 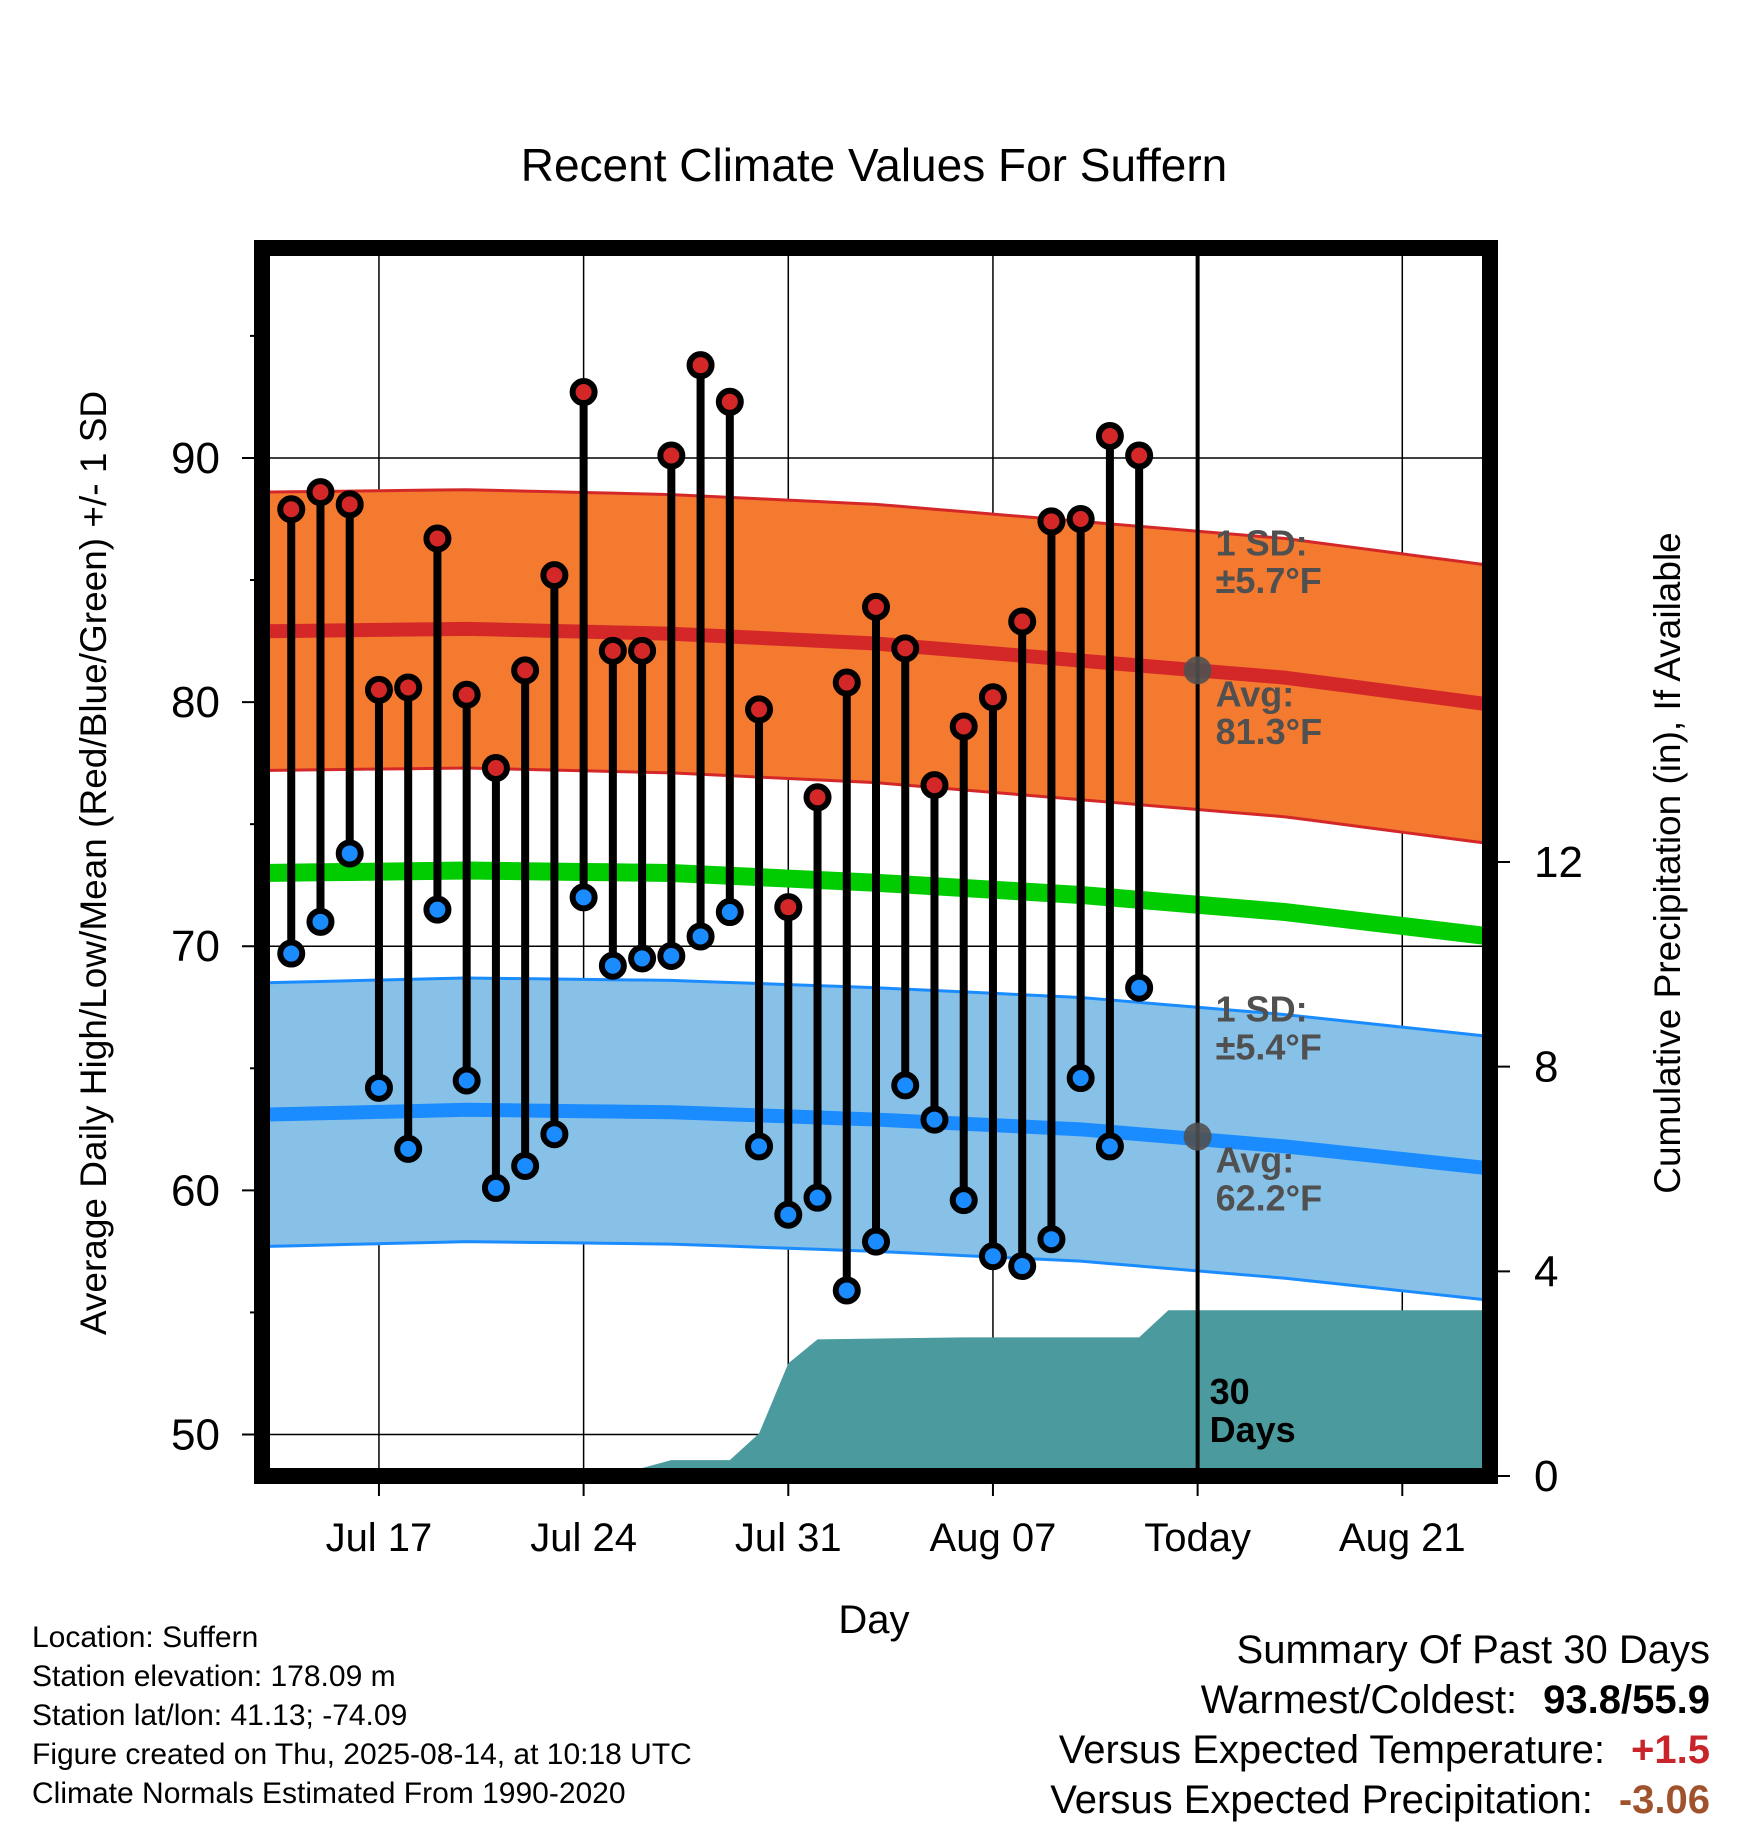 What do you see at coordinates (1255, 1160) in the screenshot?
I see `low-avg-label-line: Avg:` at bounding box center [1255, 1160].